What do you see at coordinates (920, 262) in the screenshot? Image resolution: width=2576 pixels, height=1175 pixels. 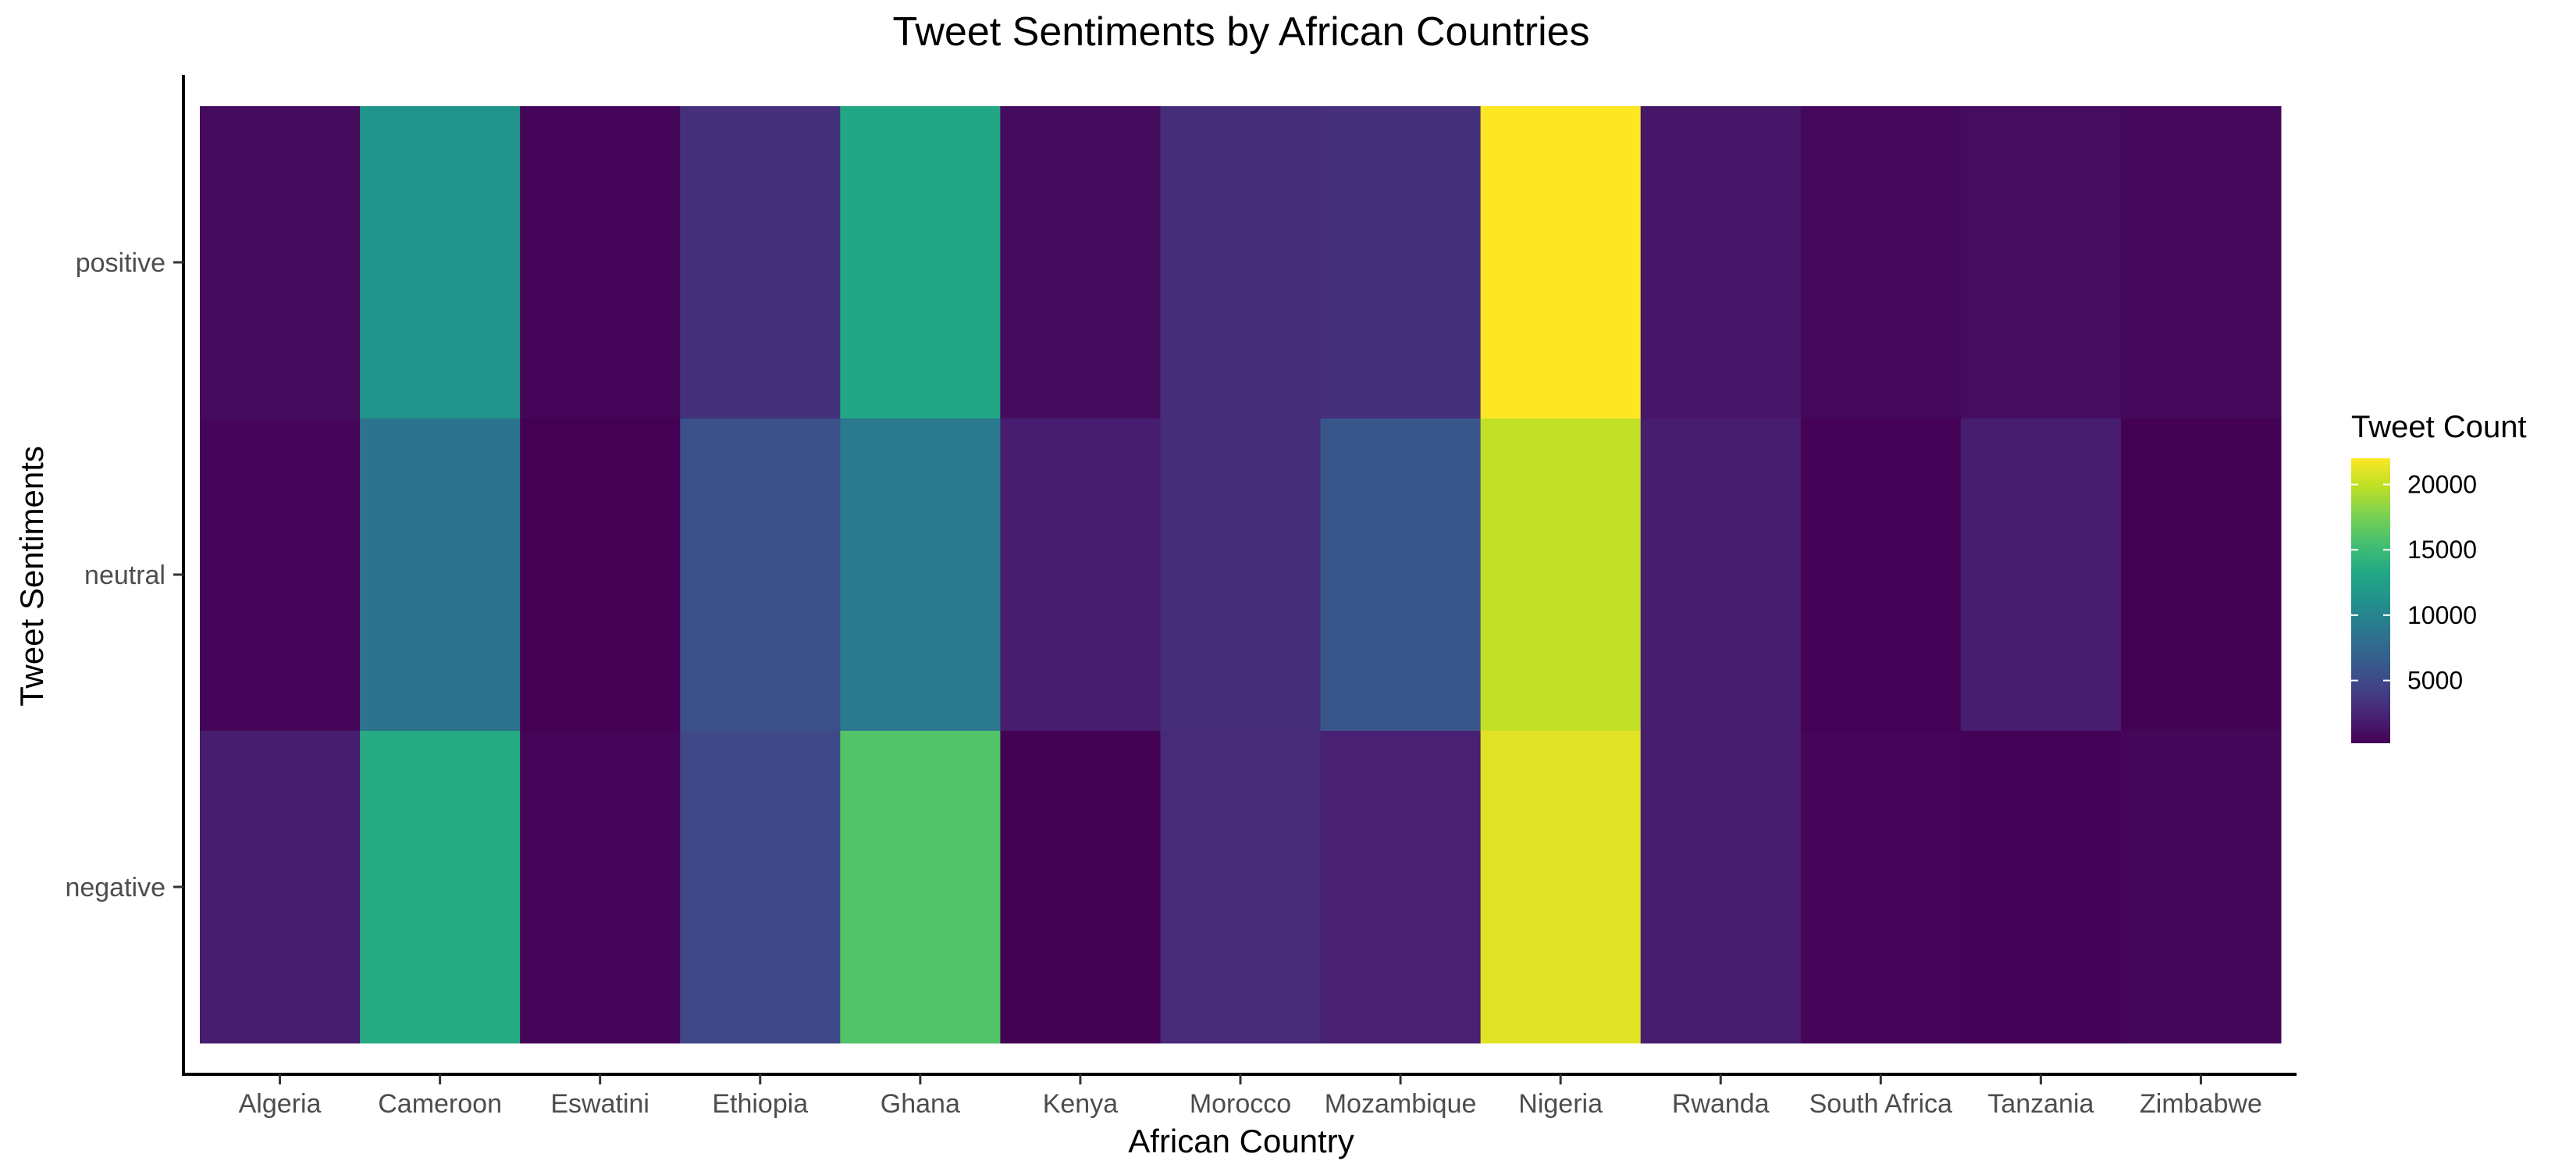 I see `heatmap-cell-ghana-positive` at bounding box center [920, 262].